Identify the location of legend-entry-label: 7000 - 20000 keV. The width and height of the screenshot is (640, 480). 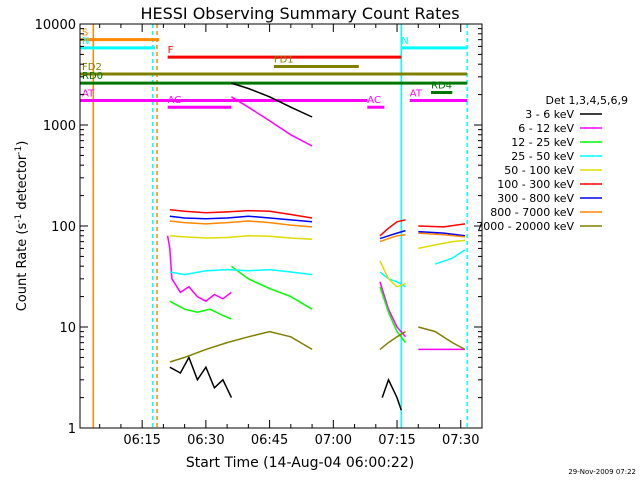
(525, 226).